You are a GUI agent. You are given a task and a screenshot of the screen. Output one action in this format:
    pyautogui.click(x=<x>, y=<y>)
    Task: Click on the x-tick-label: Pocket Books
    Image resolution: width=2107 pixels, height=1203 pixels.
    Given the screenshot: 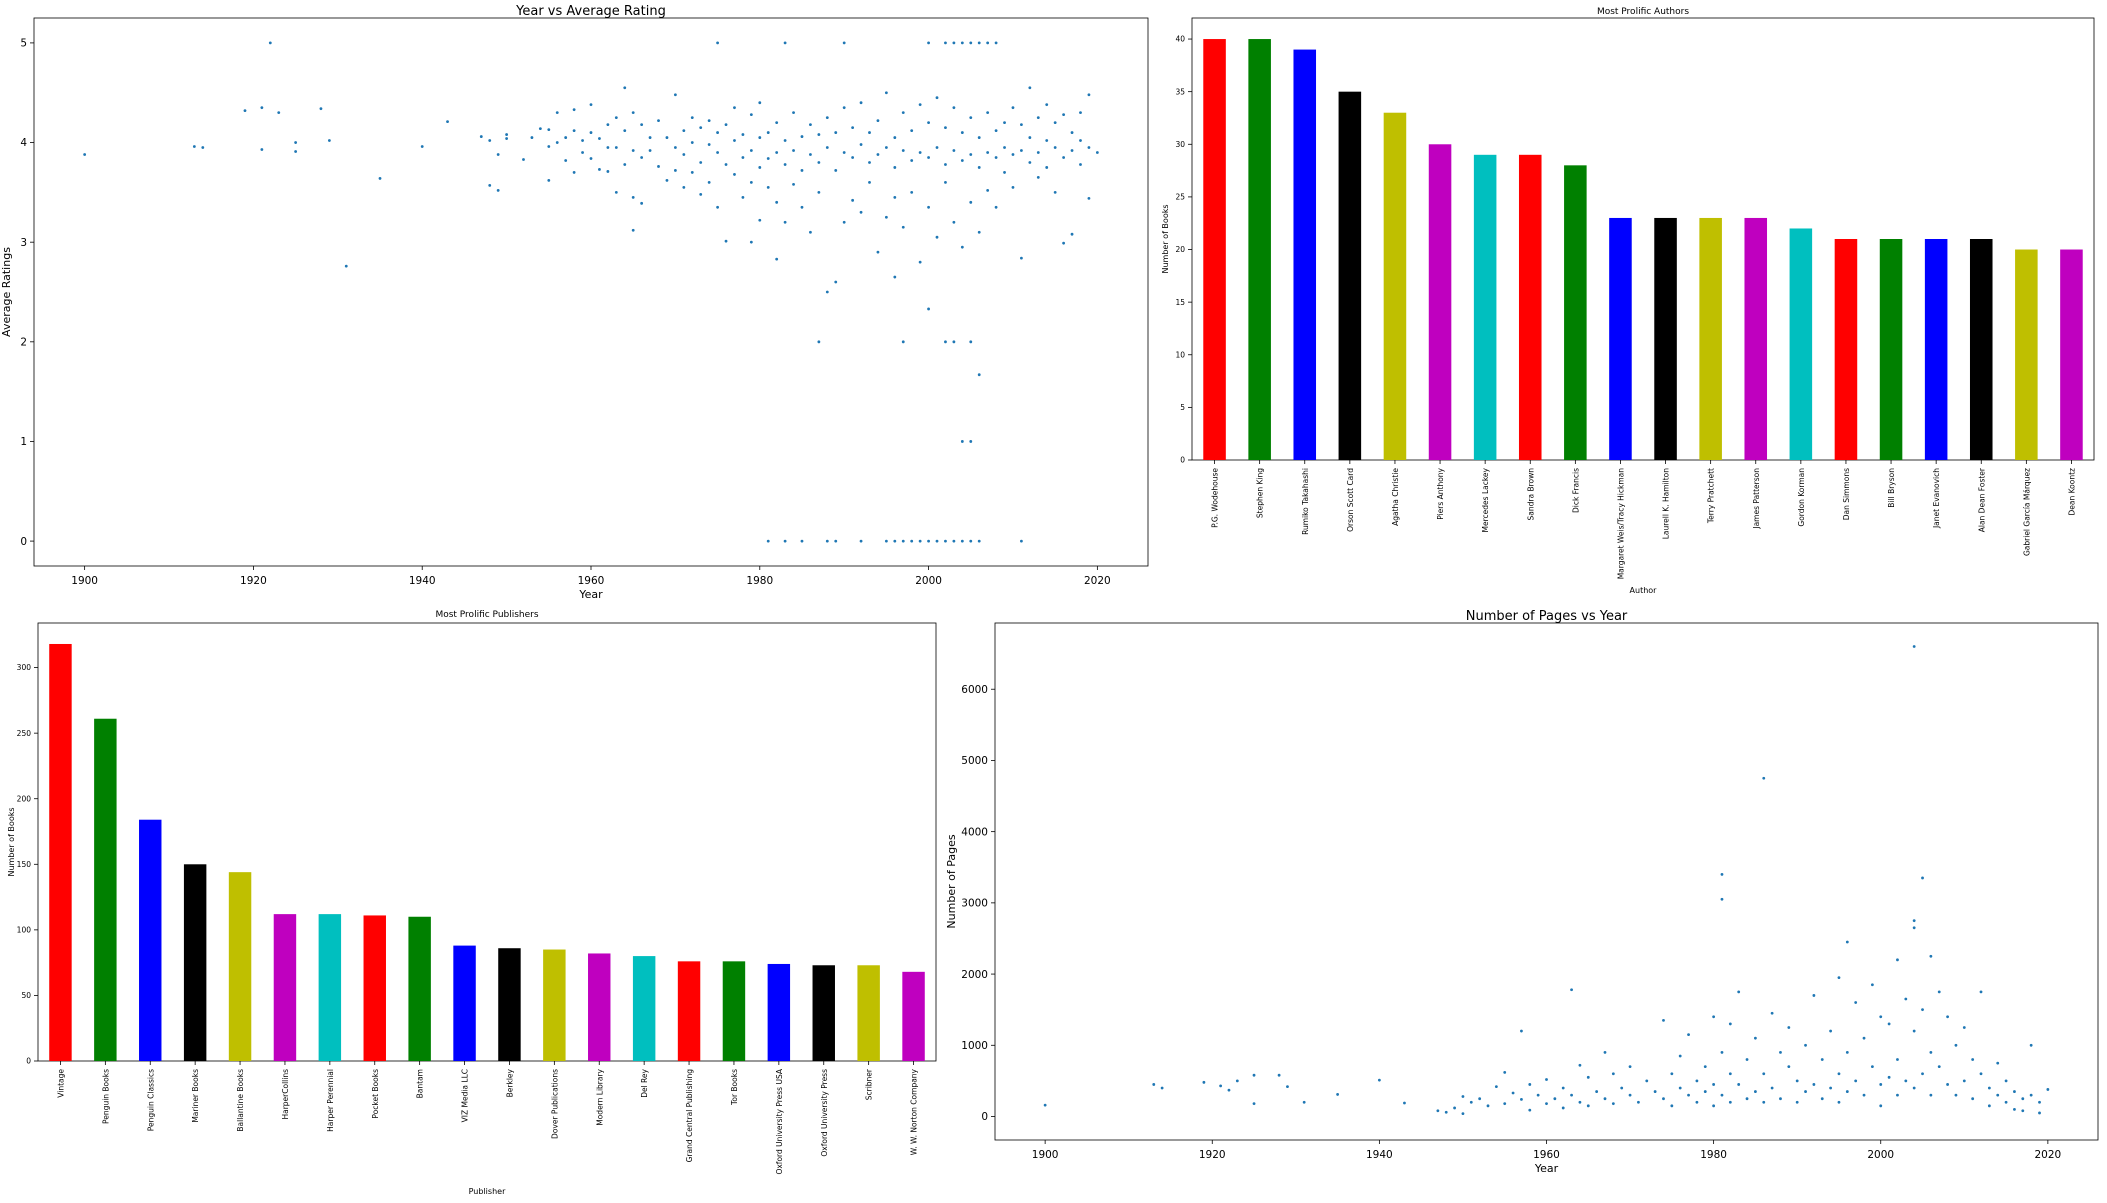 What is the action you would take?
    pyautogui.click(x=375, y=1094)
    